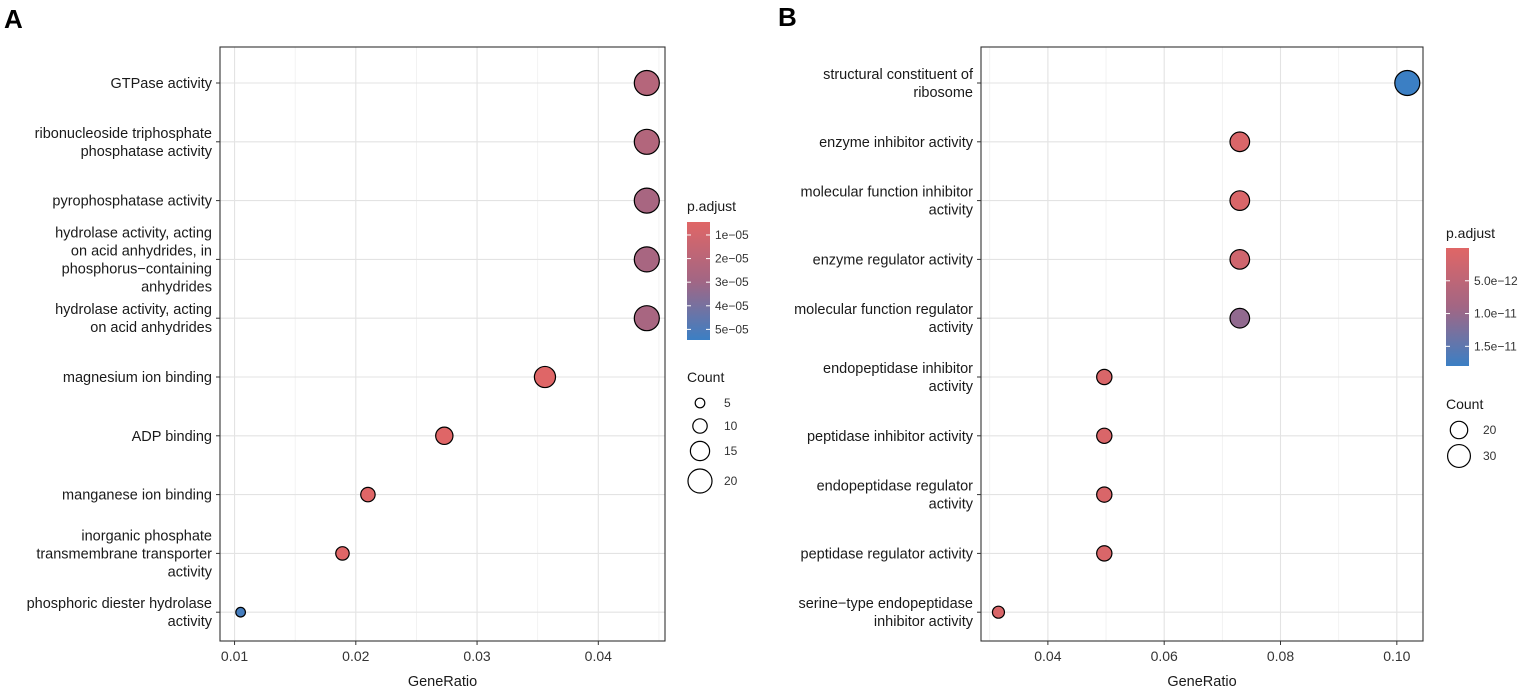 The height and width of the screenshot is (688, 1518). I want to click on y-category-label-line: peptidase inhibitor activity, so click(890, 437).